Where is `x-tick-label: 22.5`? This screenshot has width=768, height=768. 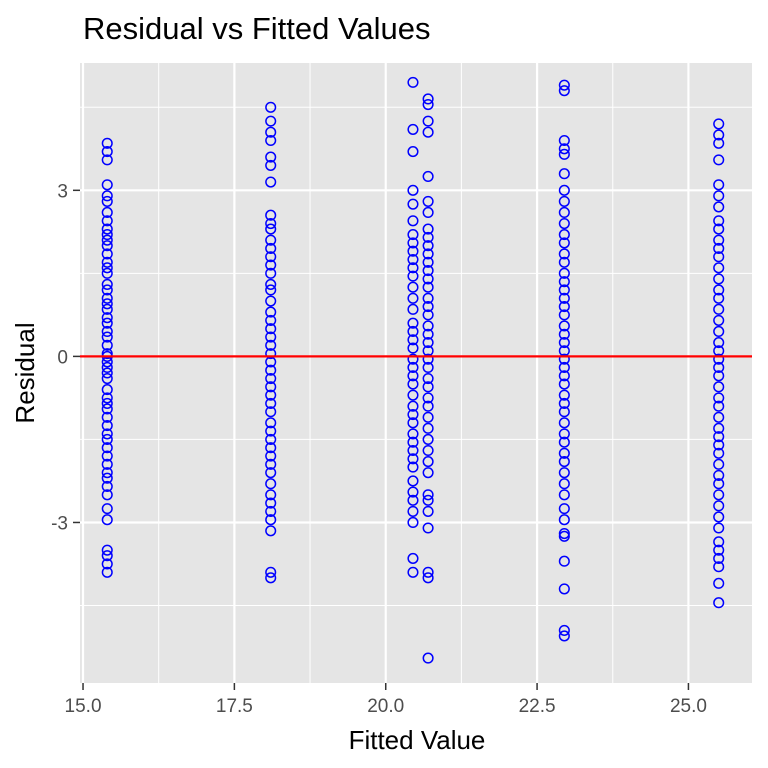
x-tick-label: 22.5 is located at coordinates (537, 706).